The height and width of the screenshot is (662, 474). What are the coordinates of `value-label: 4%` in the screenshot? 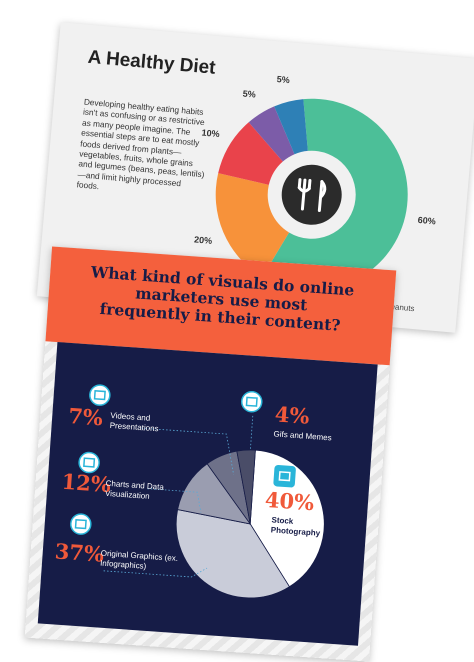 It's located at (292, 415).